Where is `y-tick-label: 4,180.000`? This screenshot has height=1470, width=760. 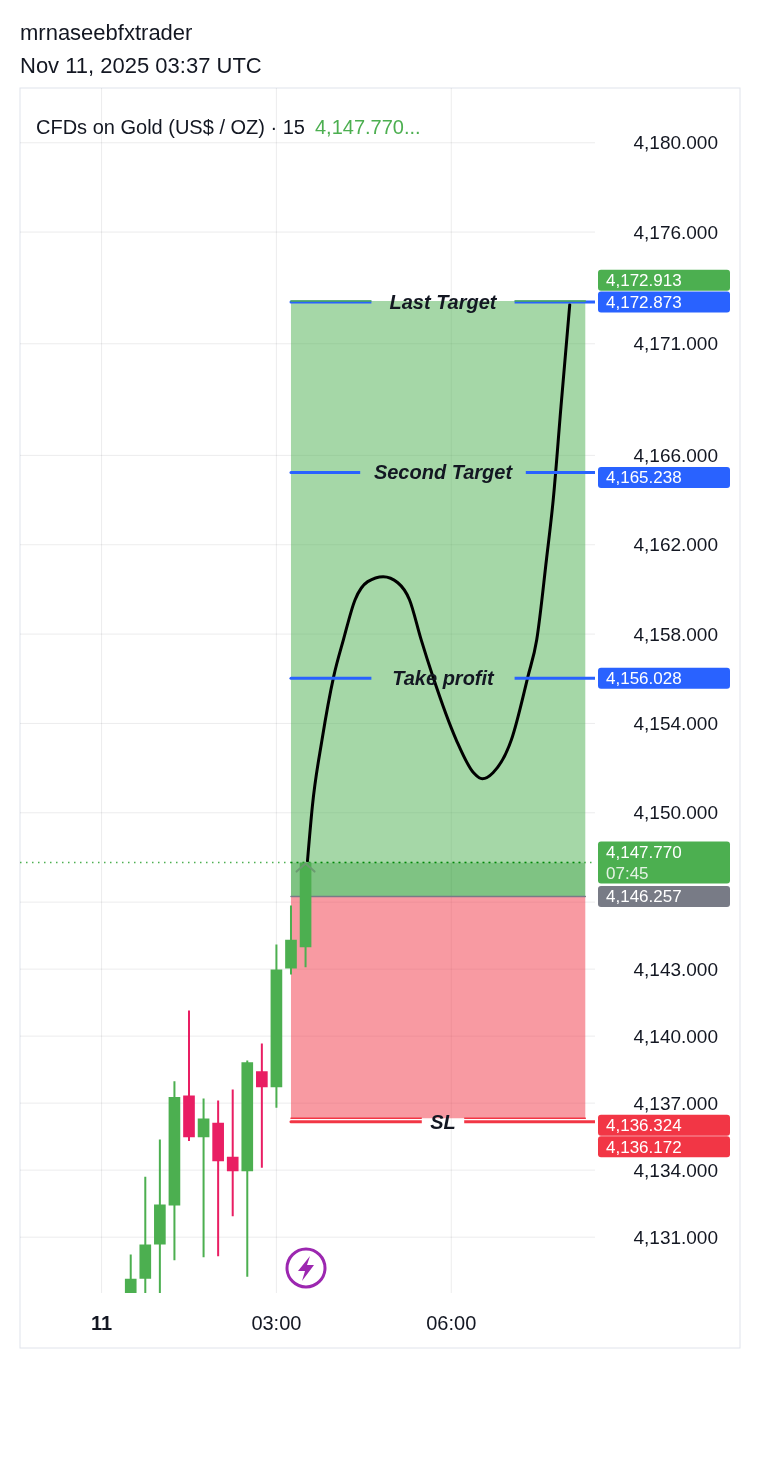 y-tick-label: 4,180.000 is located at coordinates (675, 143).